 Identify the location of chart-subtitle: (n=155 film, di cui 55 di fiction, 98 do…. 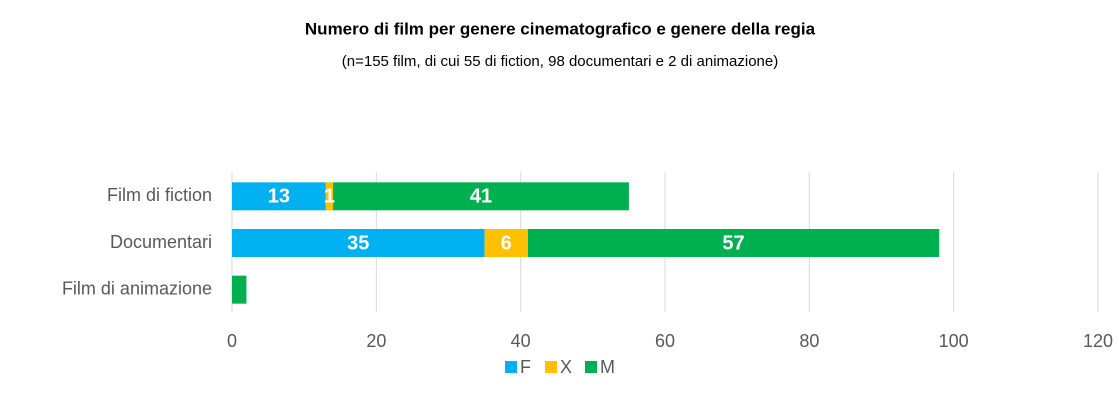
(560, 61).